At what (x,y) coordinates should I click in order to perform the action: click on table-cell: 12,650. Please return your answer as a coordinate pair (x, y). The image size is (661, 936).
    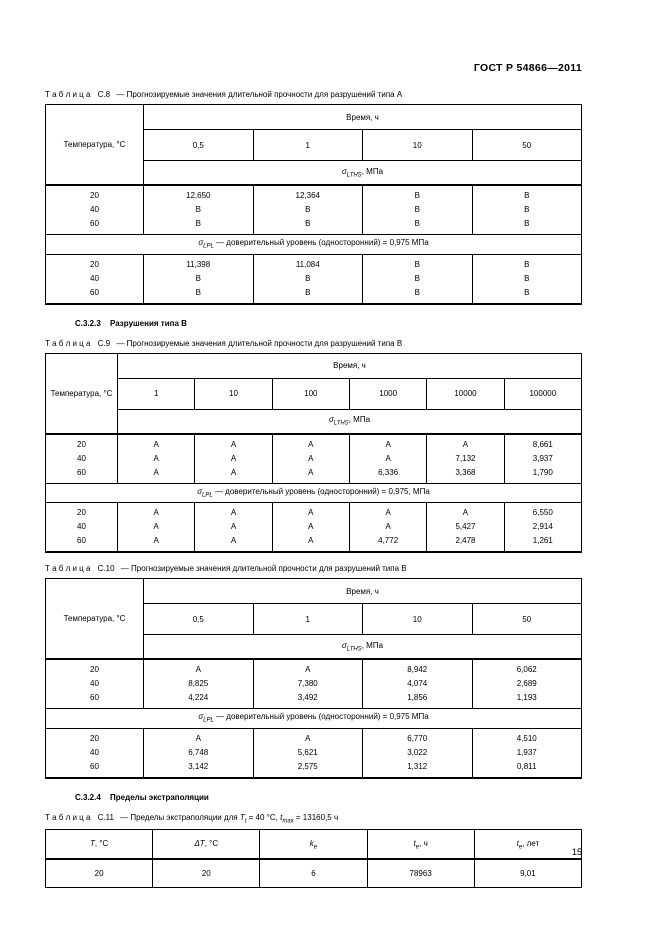
    Looking at the image, I should click on (198, 193).